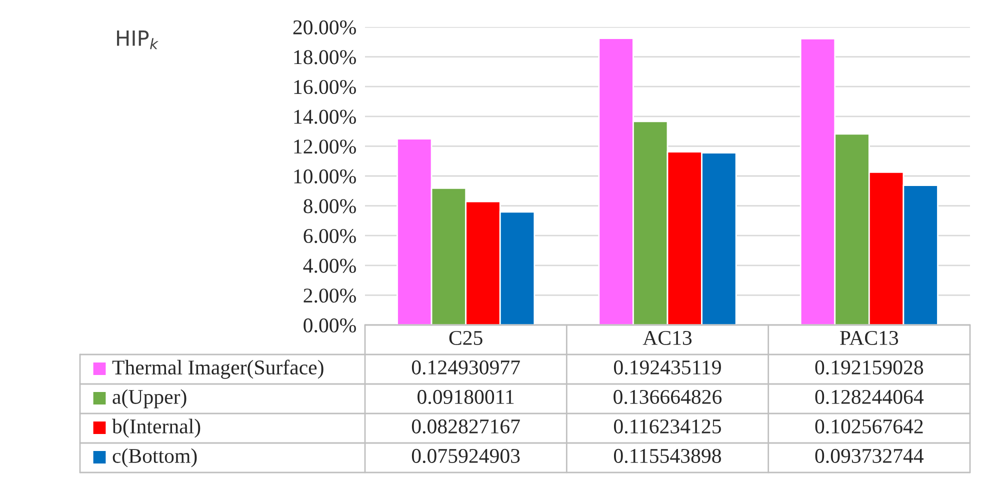  I want to click on text: HIP$_{k}$, so click(137, 40).